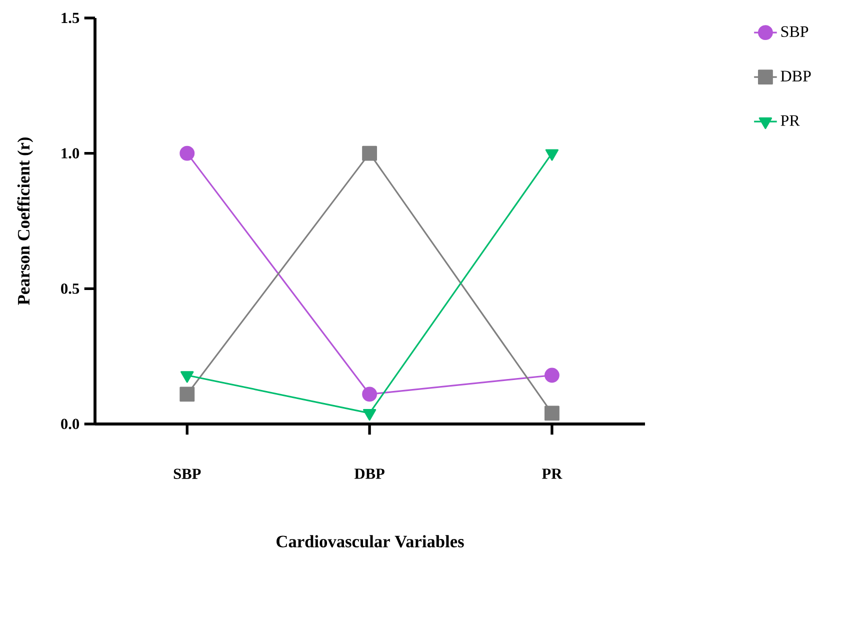 This screenshot has width=864, height=620. What do you see at coordinates (369, 473) in the screenshot?
I see `x-tick-label: DBP` at bounding box center [369, 473].